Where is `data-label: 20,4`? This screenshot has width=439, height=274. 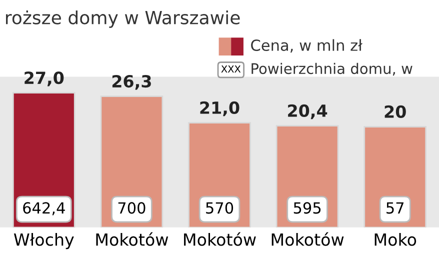 data-label: 20,4 is located at coordinates (308, 112).